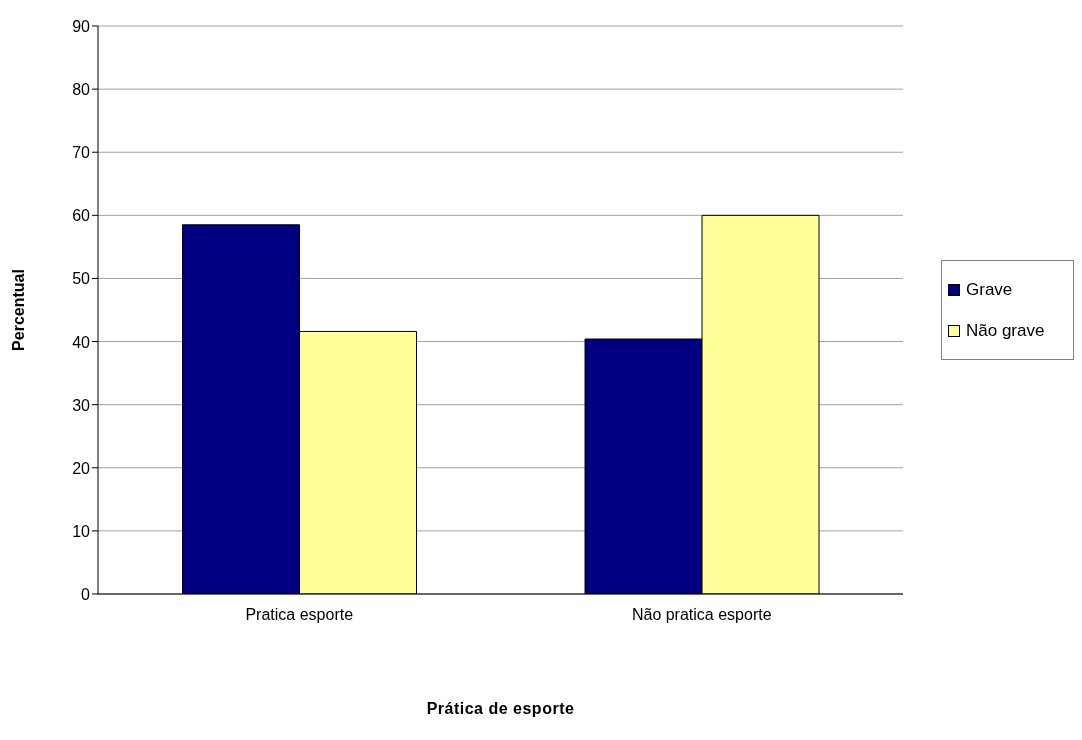 The width and height of the screenshot is (1082, 740). What do you see at coordinates (81, 26) in the screenshot?
I see `y-tick-label: 90` at bounding box center [81, 26].